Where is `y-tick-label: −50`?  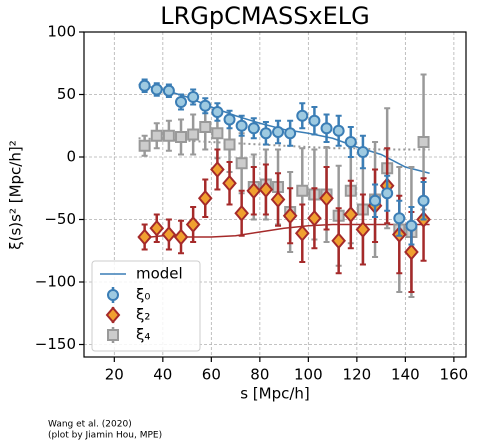 y-tick-label: −50 is located at coordinates (60, 219).